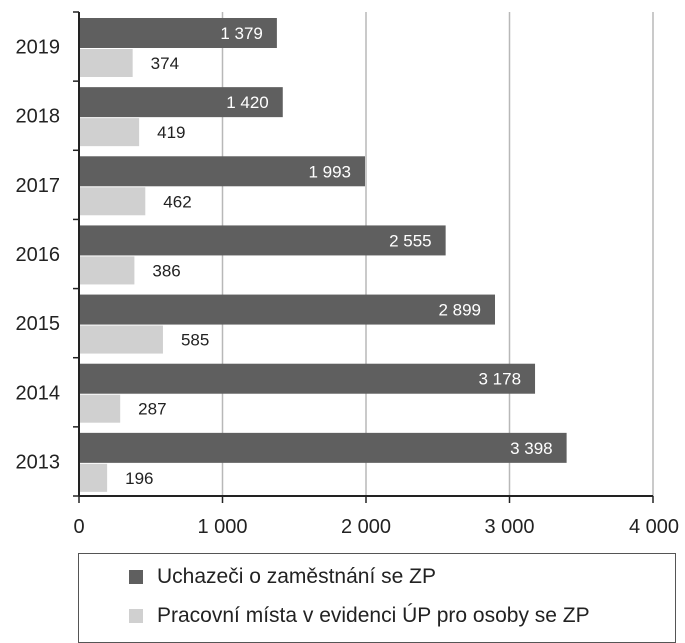  What do you see at coordinates (165, 63) in the screenshot?
I see `data-label: 374` at bounding box center [165, 63].